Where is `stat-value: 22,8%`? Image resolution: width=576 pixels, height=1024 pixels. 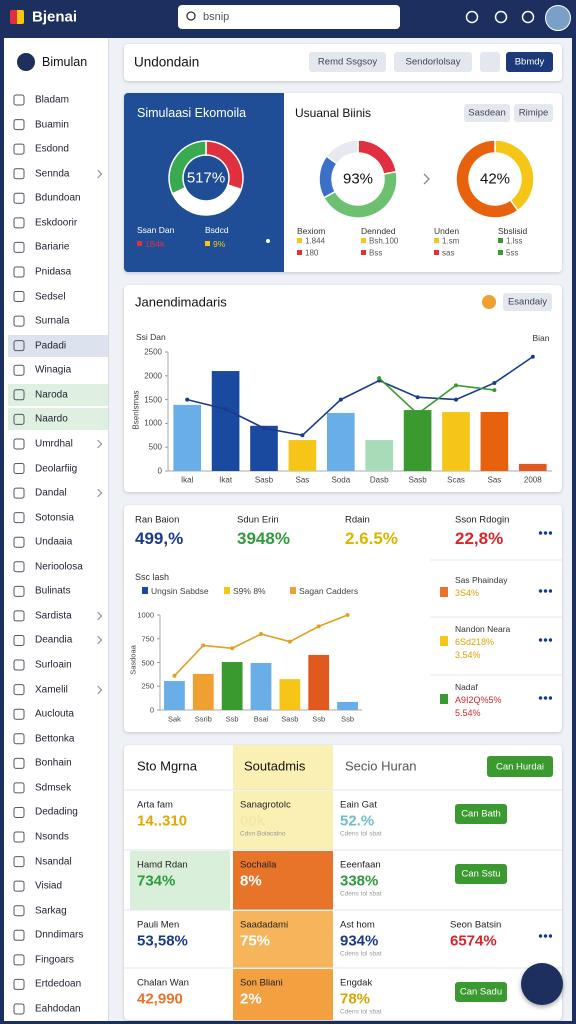 stat-value: 22,8% is located at coordinates (479, 538).